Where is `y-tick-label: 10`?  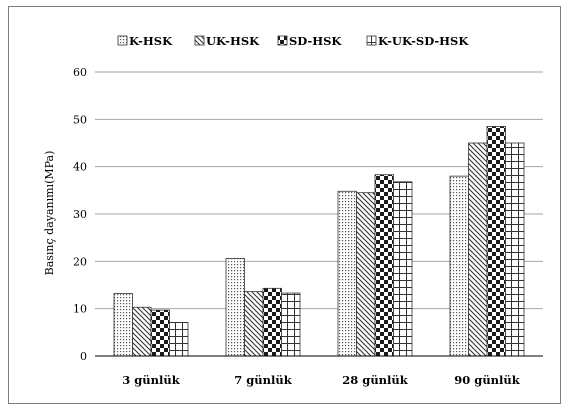 y-tick-label: 10 is located at coordinates (80, 309).